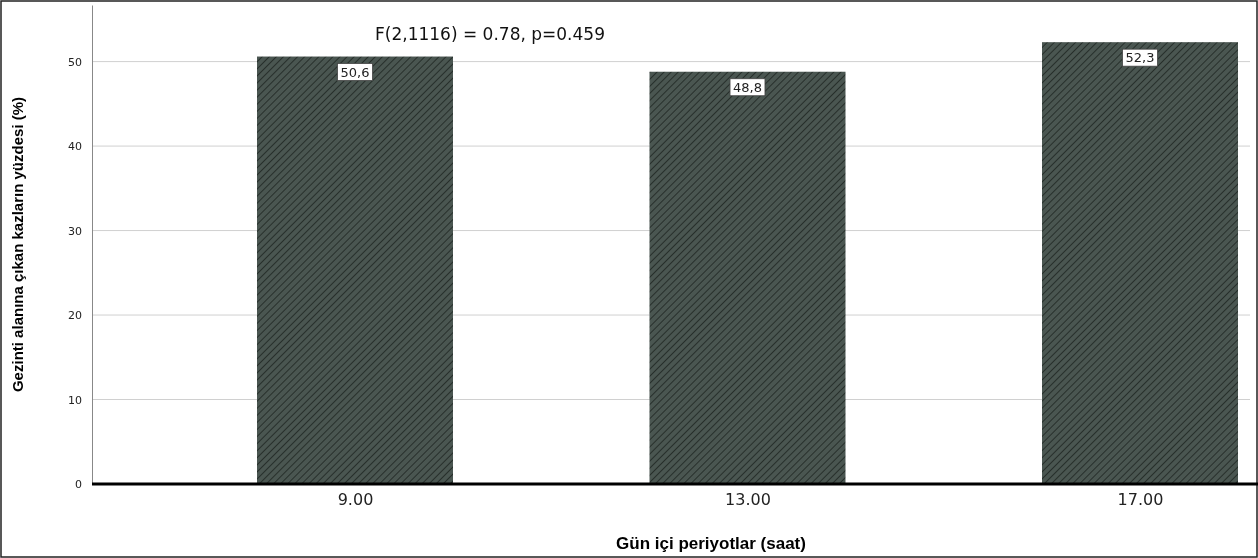 The width and height of the screenshot is (1258, 558). What do you see at coordinates (355, 72) in the screenshot?
I see `data-label: 50,6` at bounding box center [355, 72].